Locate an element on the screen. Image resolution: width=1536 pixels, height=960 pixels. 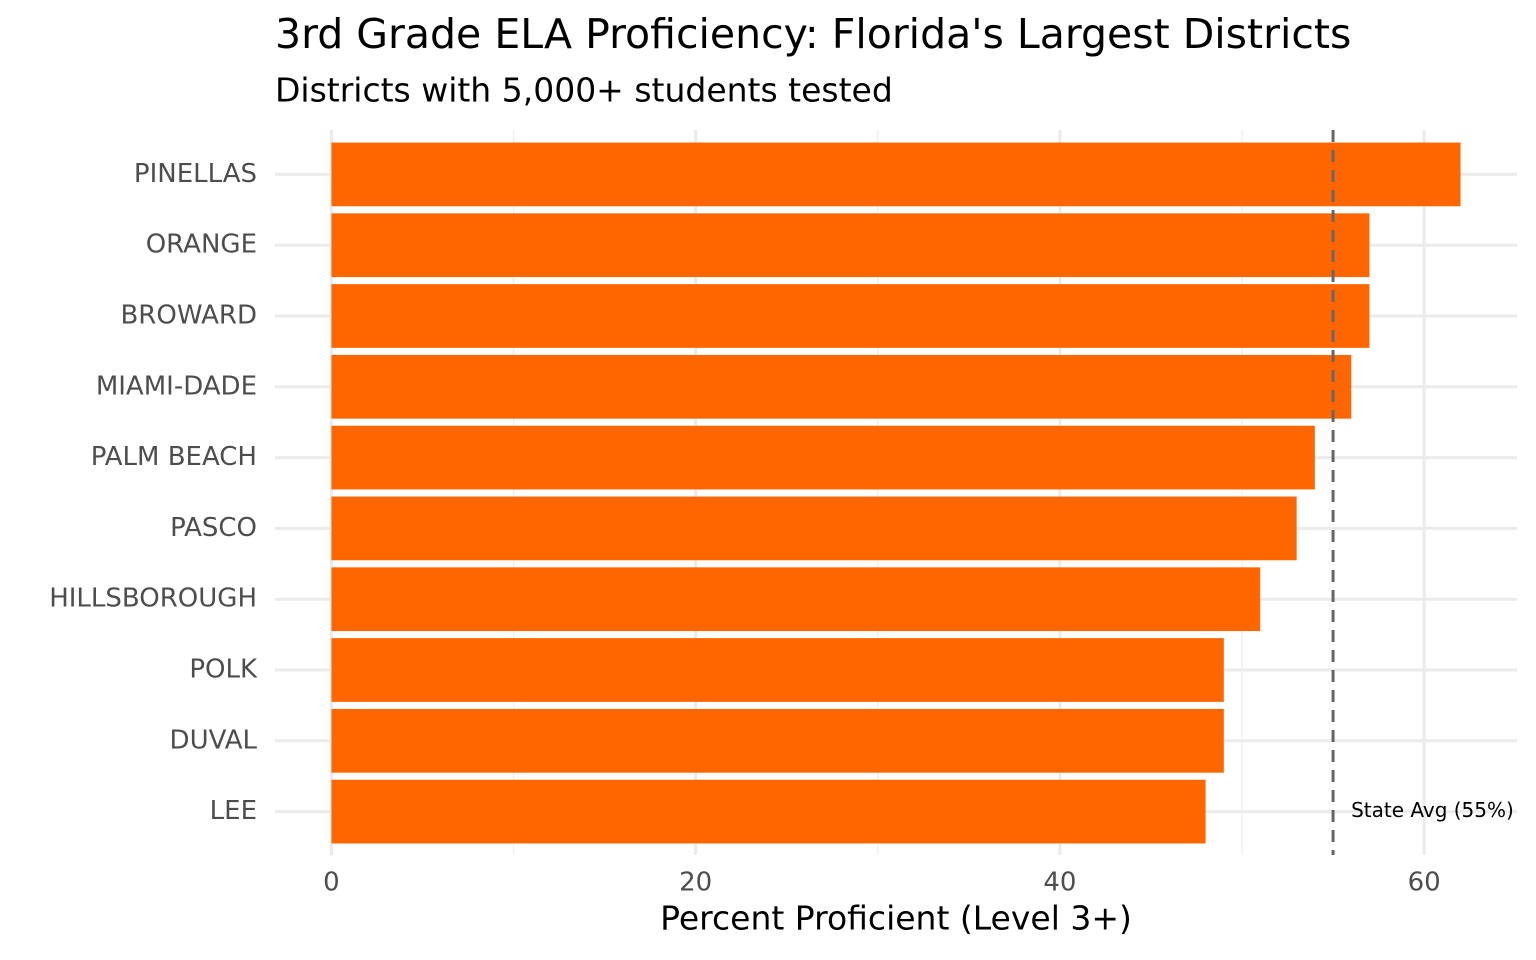
y-tick-label: PINELLAS is located at coordinates (195, 174).